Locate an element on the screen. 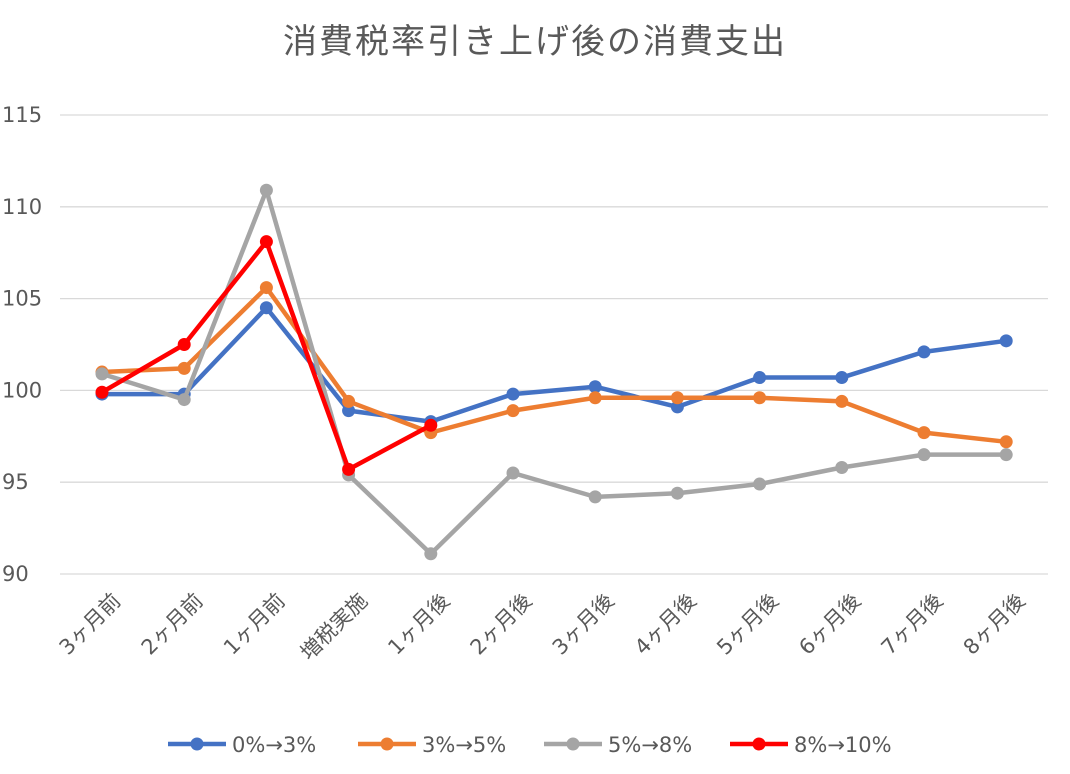  legend-item: 5%→8% is located at coordinates (618, 745).